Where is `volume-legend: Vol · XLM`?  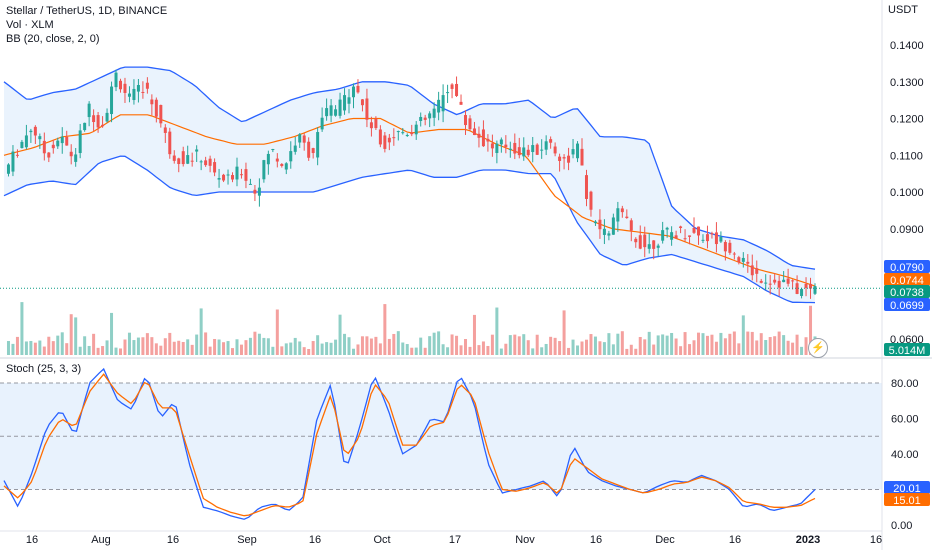 volume-legend: Vol · XLM is located at coordinates (30, 25).